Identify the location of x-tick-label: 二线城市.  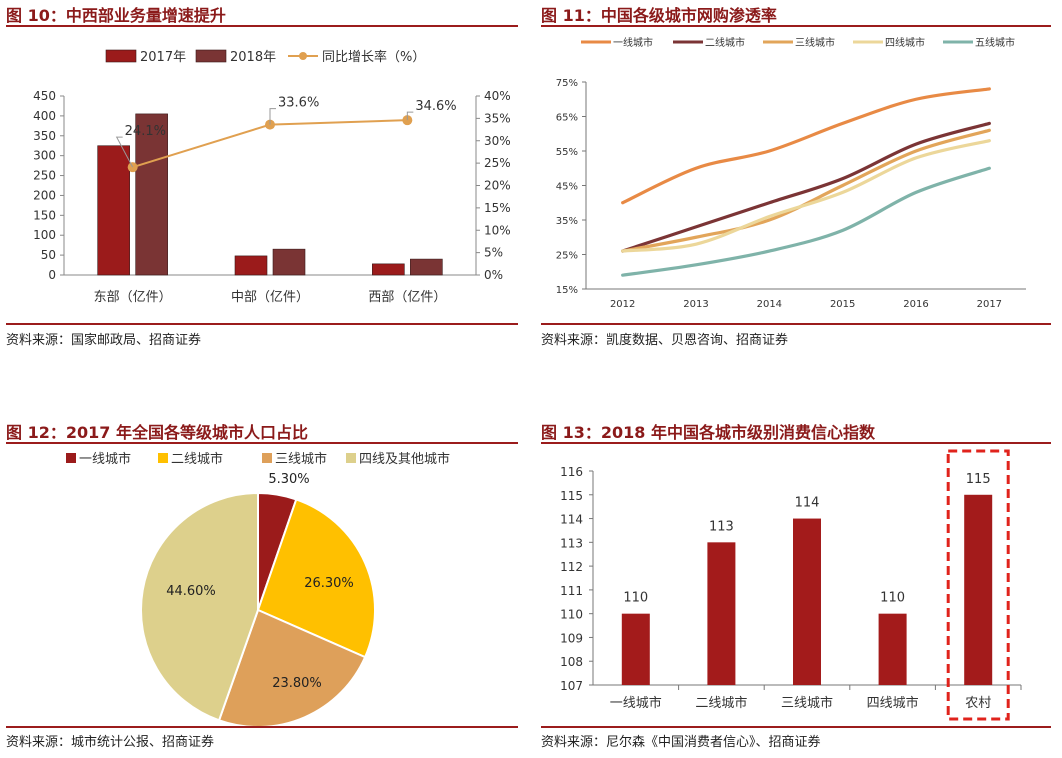
(721, 703).